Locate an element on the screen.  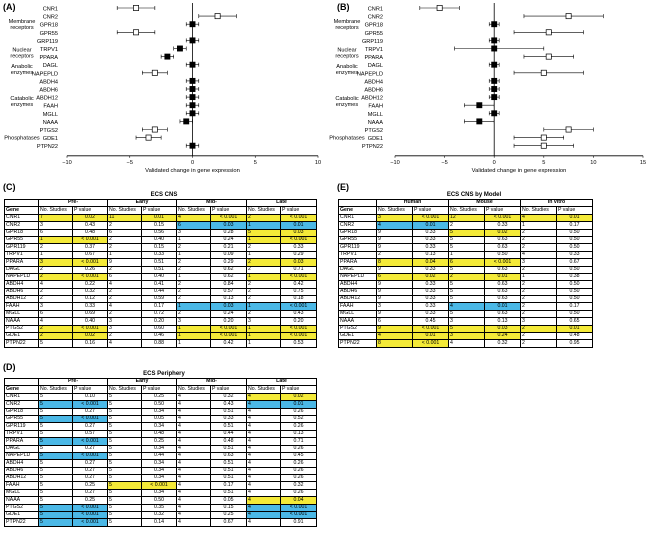
x-axis-label: Validated change in gene expression is located at coordinates (519, 171).